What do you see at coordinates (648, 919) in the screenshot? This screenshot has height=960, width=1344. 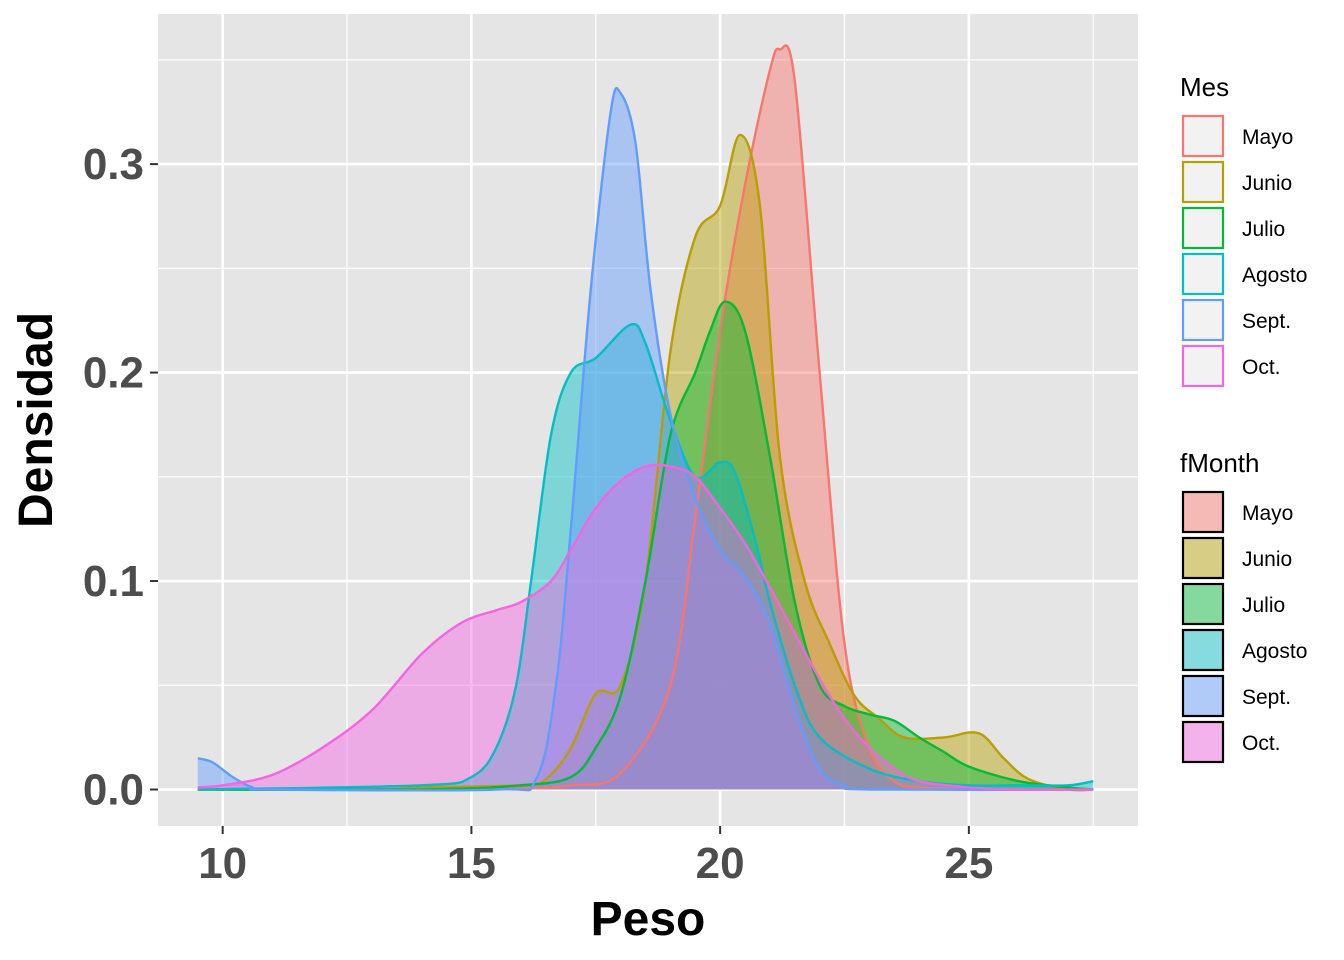 I see `x-axis-title: Peso` at bounding box center [648, 919].